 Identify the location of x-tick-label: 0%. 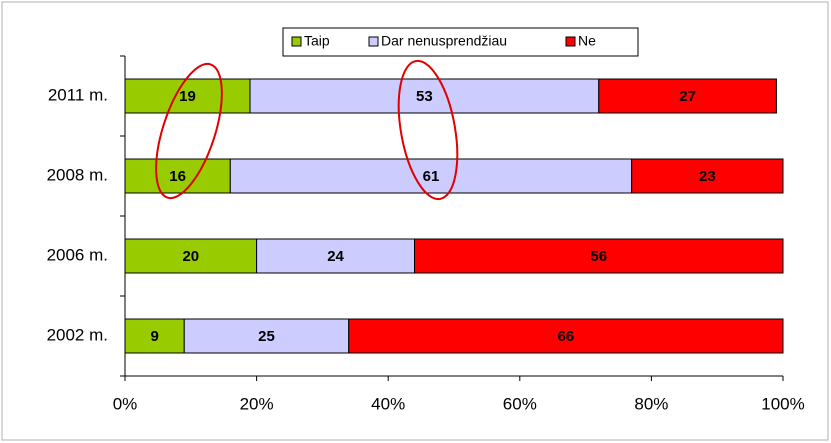
(125, 403).